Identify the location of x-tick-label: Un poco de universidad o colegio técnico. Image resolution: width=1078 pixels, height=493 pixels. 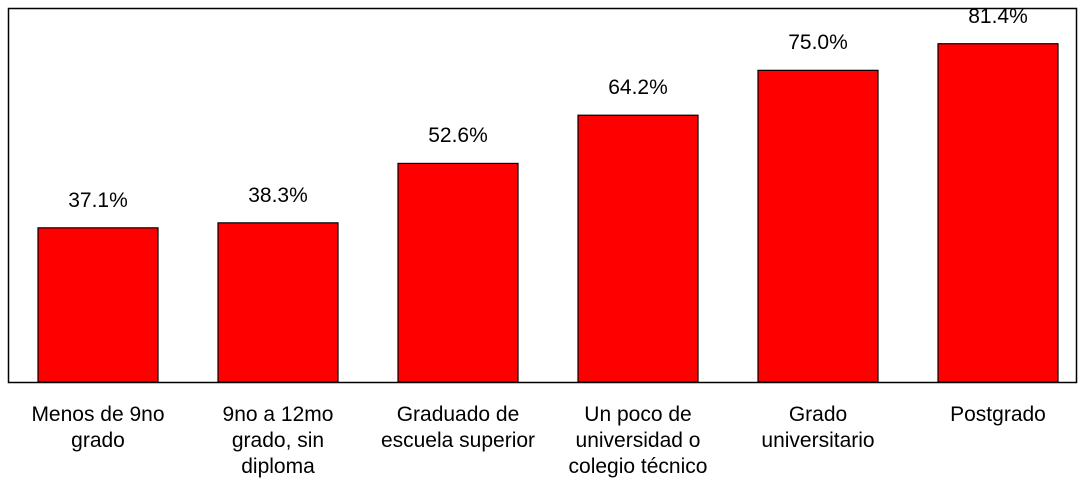
(638, 440).